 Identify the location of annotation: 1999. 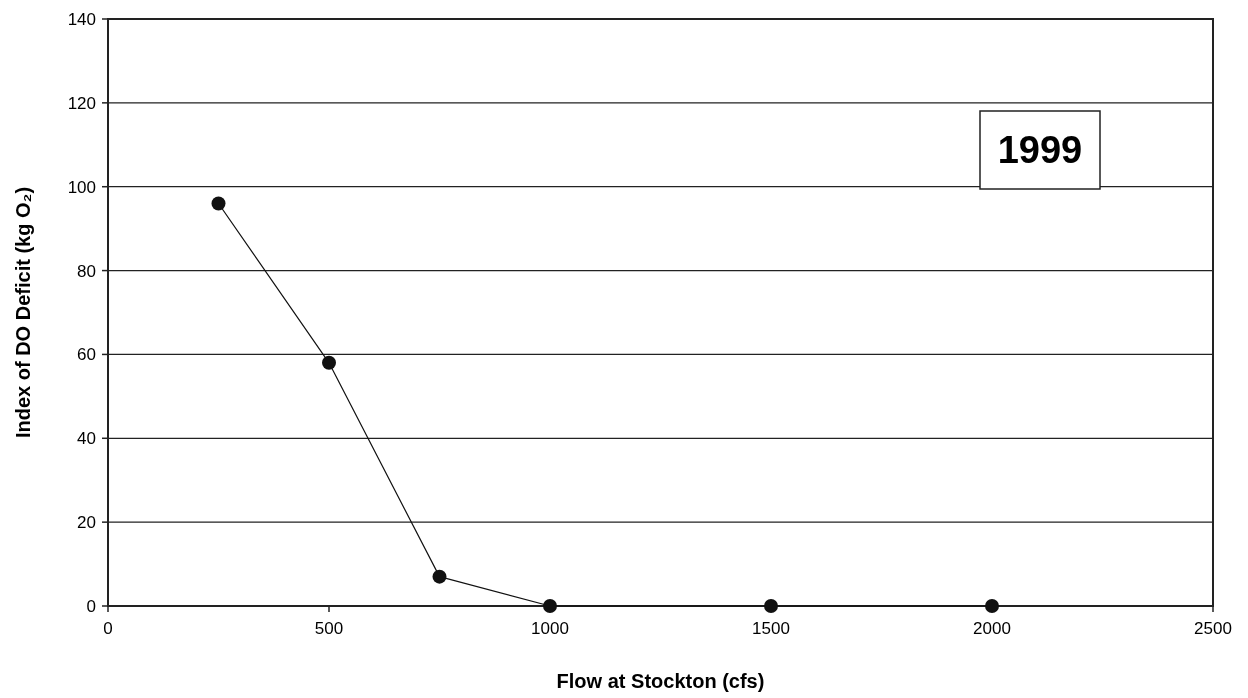
(1040, 150).